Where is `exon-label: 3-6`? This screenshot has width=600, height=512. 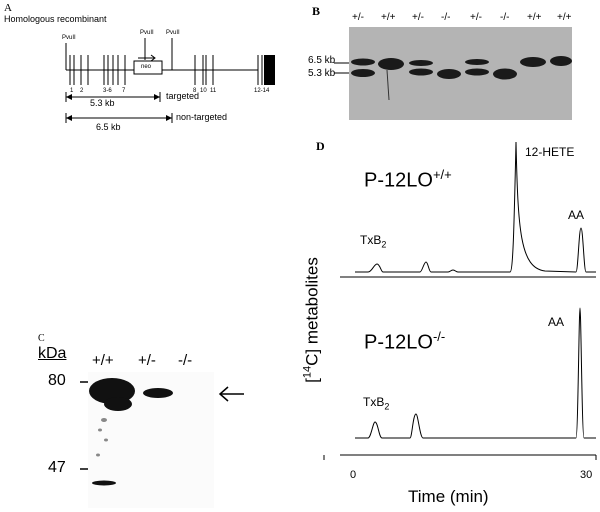
exon-label: 3-6 is located at coordinates (107, 91).